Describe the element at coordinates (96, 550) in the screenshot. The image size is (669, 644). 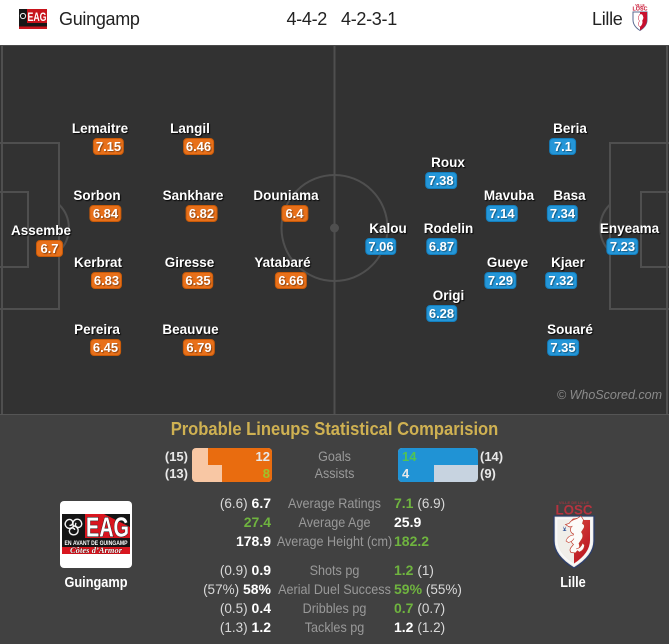
I see `svg-text: Côtes d’Armor` at that location.